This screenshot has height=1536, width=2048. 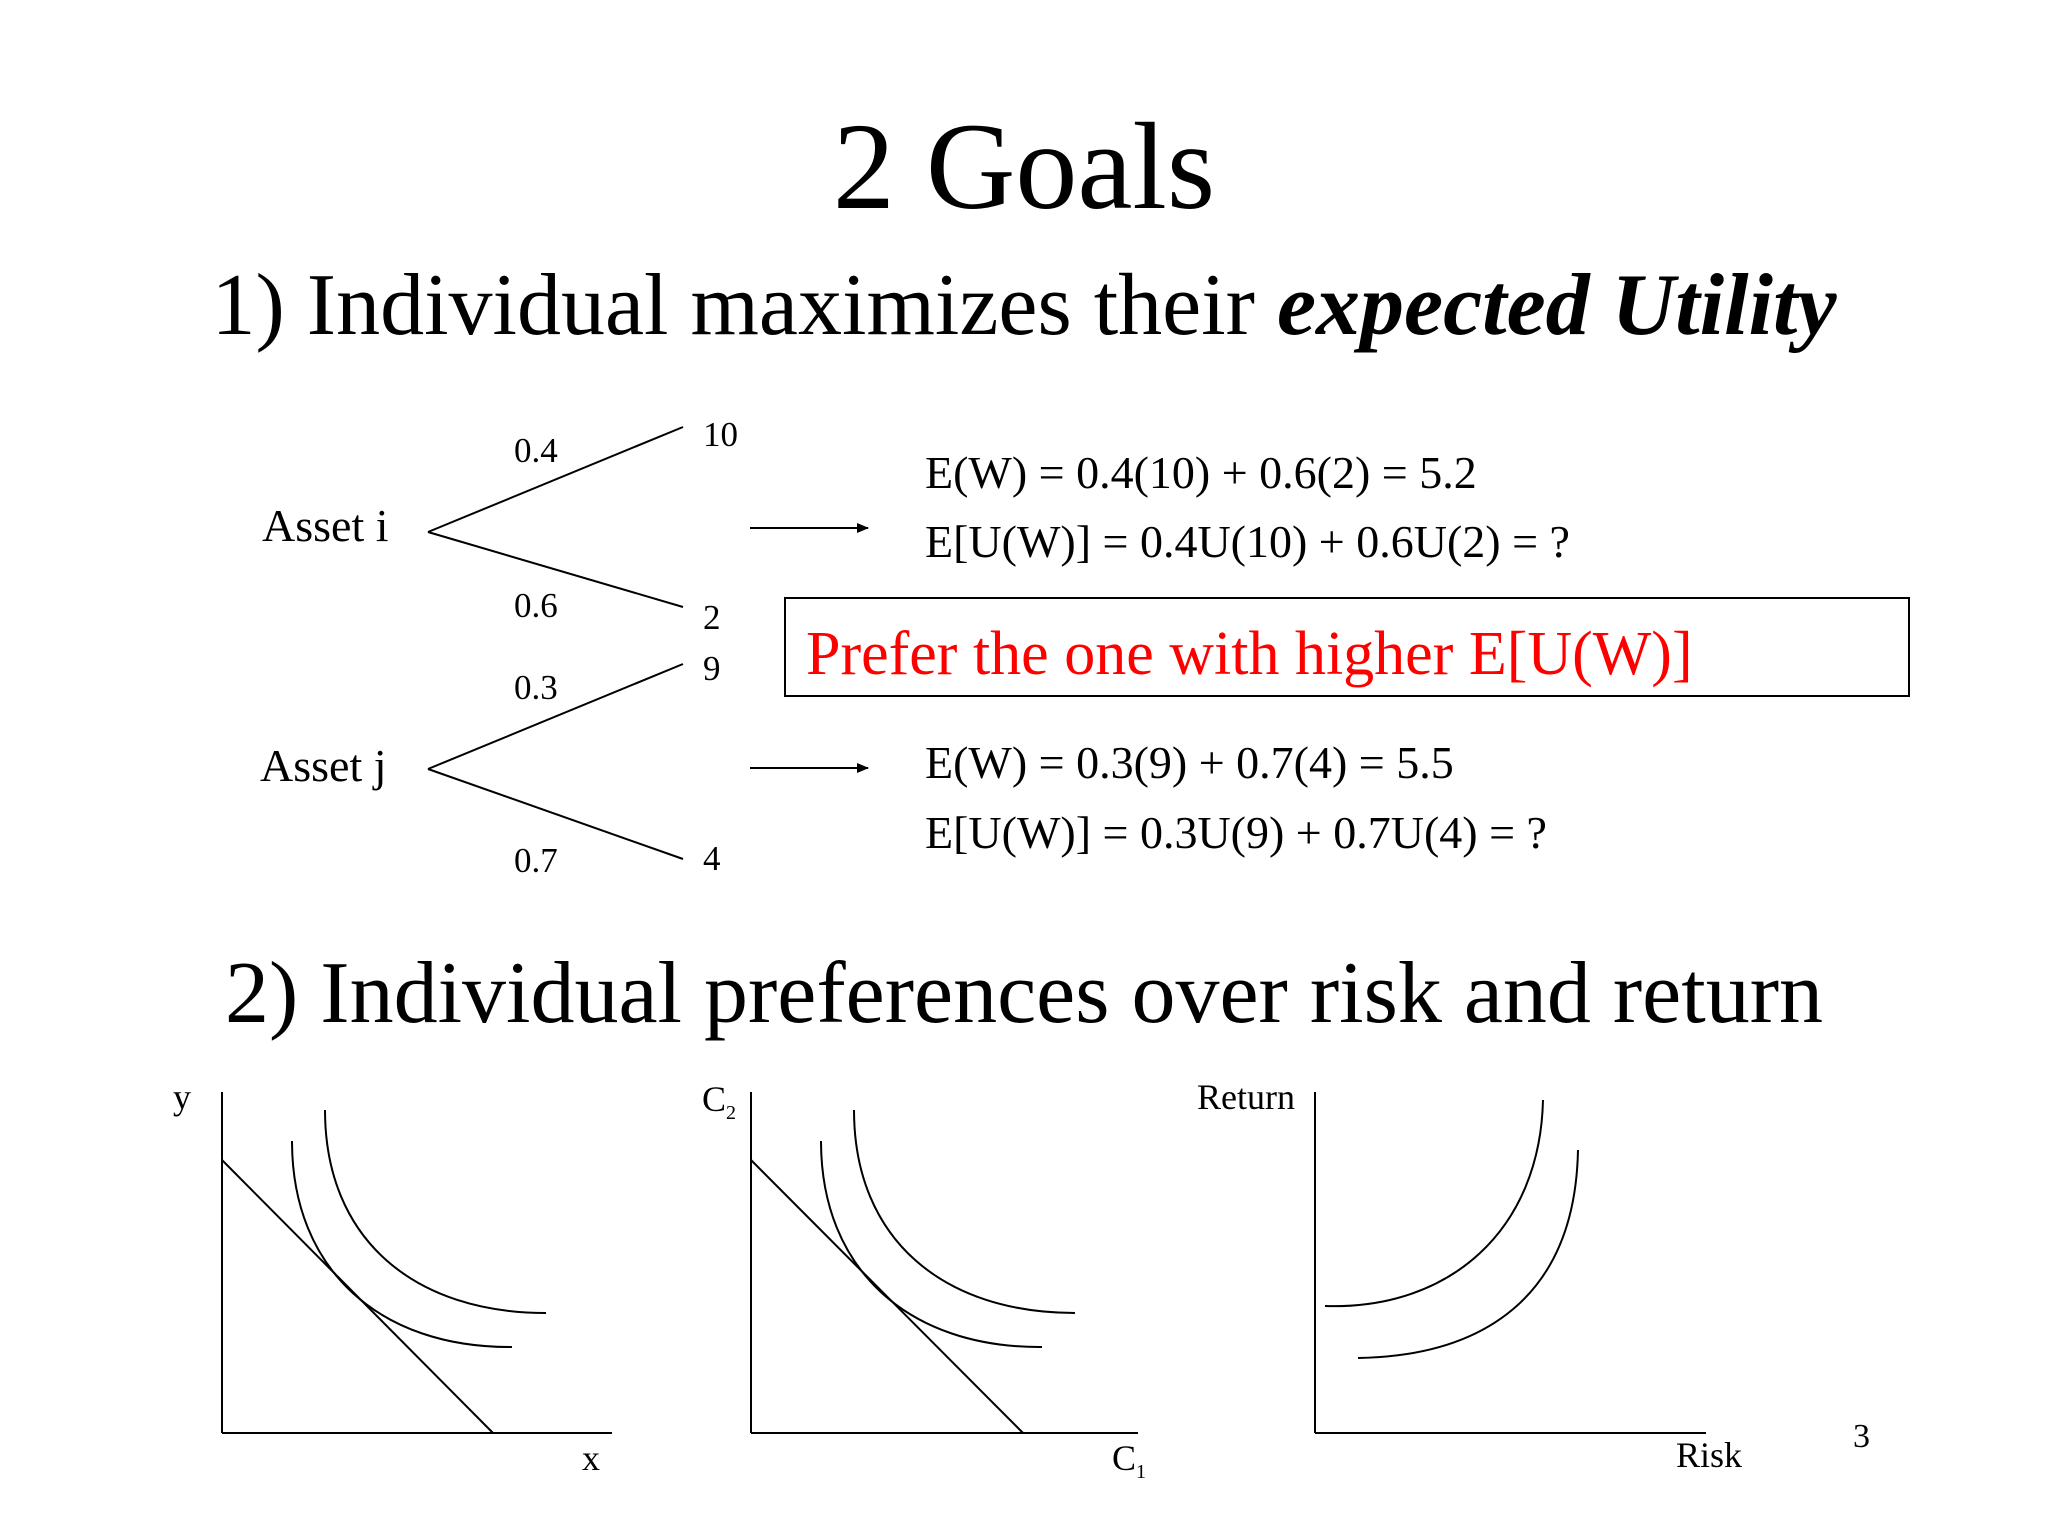 I want to click on graph-3-y-label: Return, so click(x=1246, y=1097).